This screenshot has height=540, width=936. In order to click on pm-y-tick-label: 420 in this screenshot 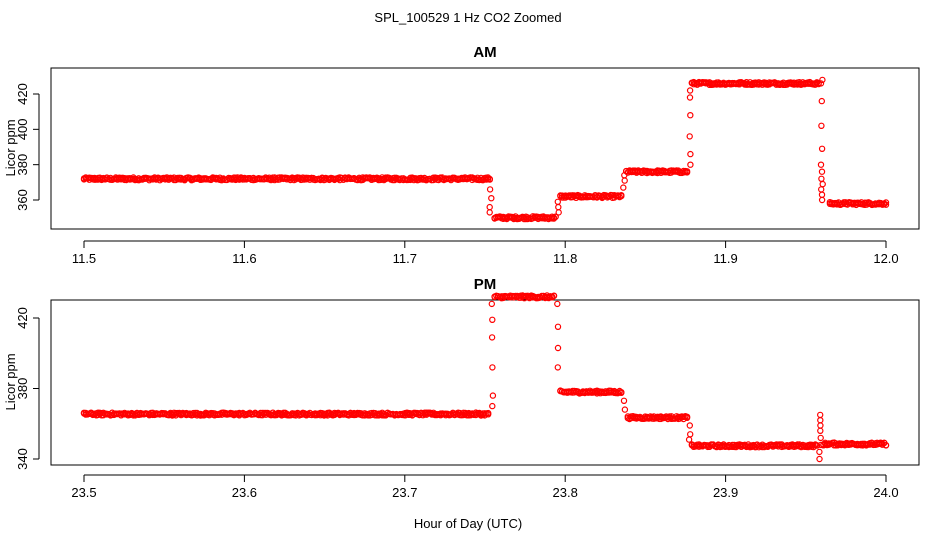, I will do `click(22, 318)`.